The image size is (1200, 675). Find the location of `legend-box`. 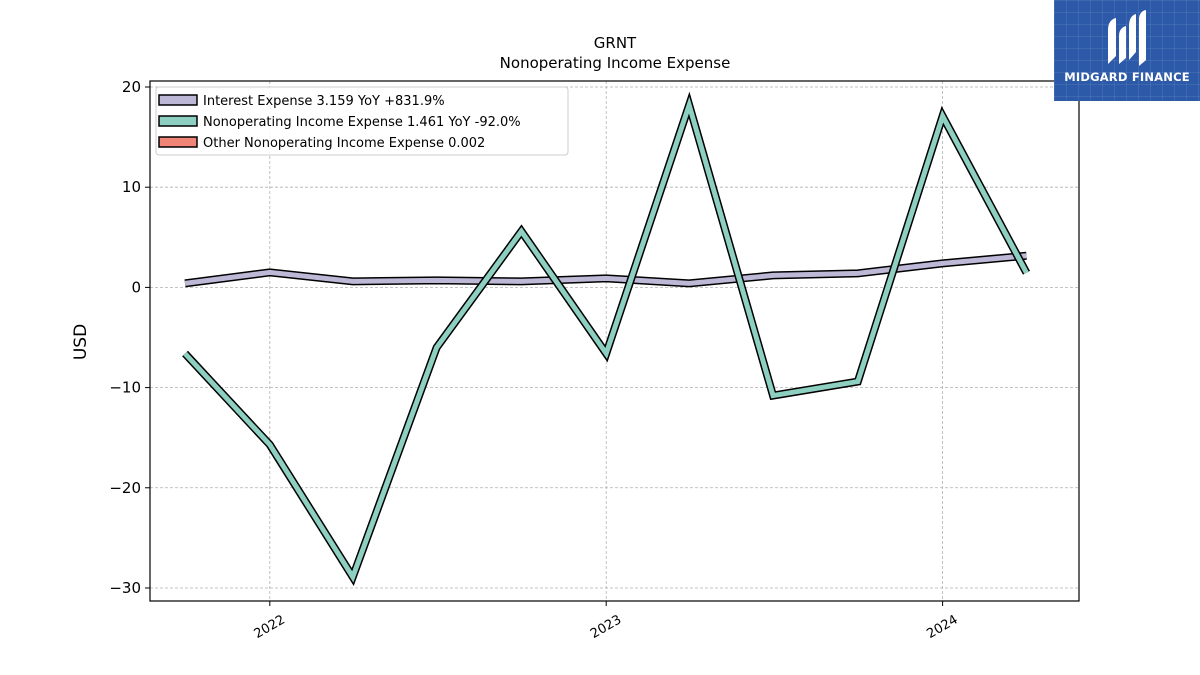

legend-box is located at coordinates (362, 121).